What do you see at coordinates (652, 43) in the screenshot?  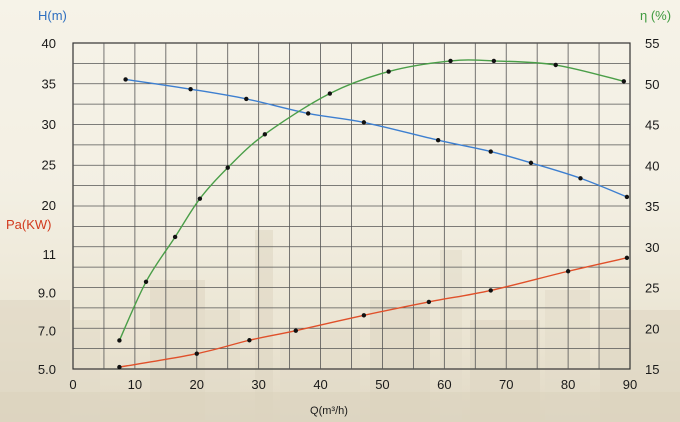 I see `efficiency-tick-label: 55` at bounding box center [652, 43].